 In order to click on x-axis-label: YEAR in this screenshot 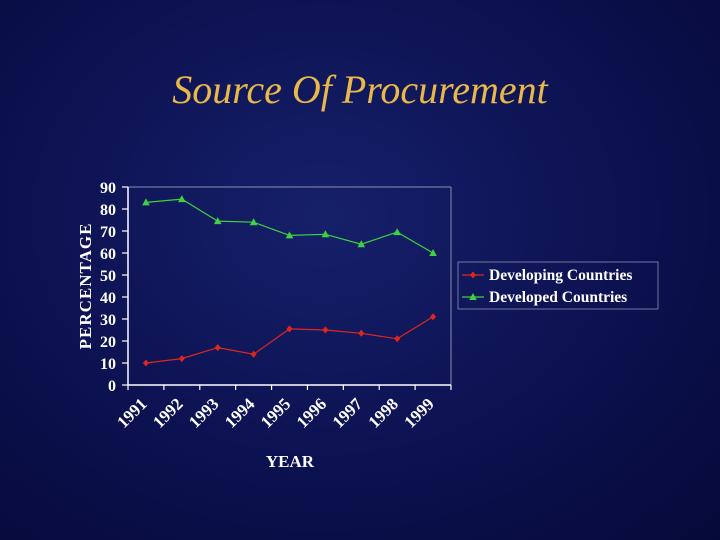, I will do `click(290, 461)`.